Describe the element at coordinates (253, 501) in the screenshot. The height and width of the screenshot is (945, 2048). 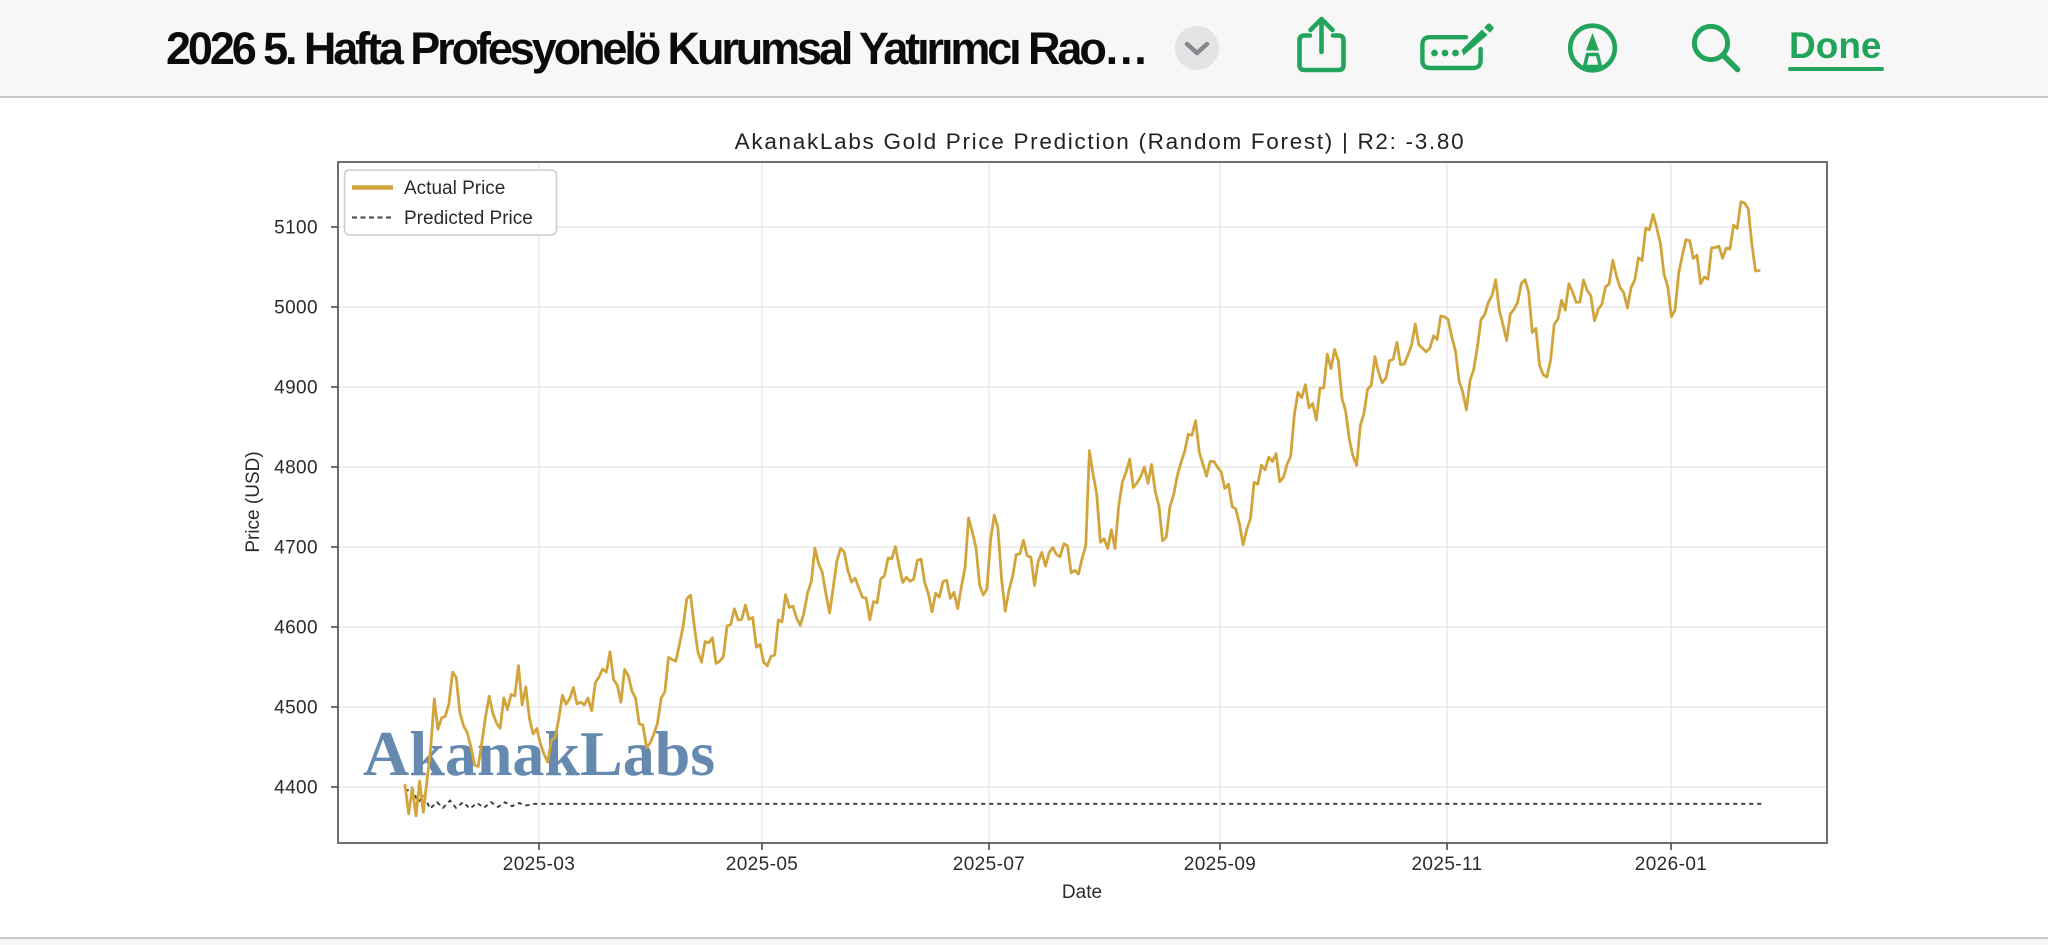
I see `svg-text: Price (USD)` at that location.